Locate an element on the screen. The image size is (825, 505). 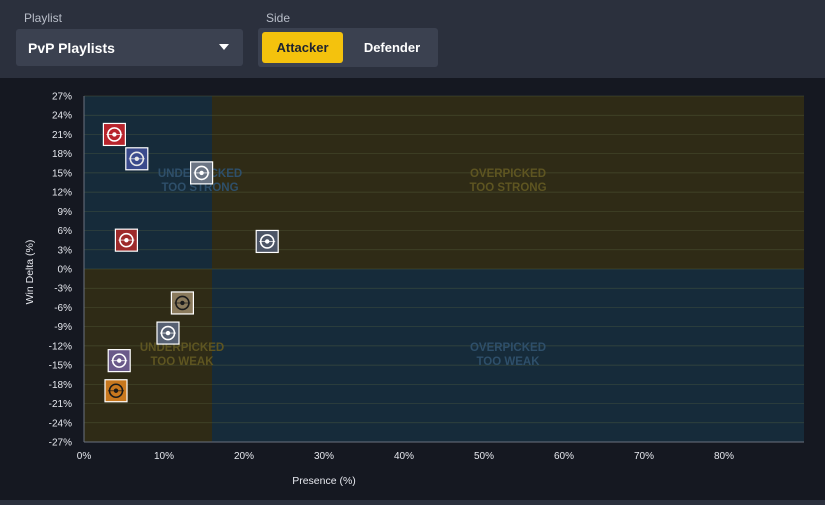
y-tick-label: 9% is located at coordinates (65, 212).